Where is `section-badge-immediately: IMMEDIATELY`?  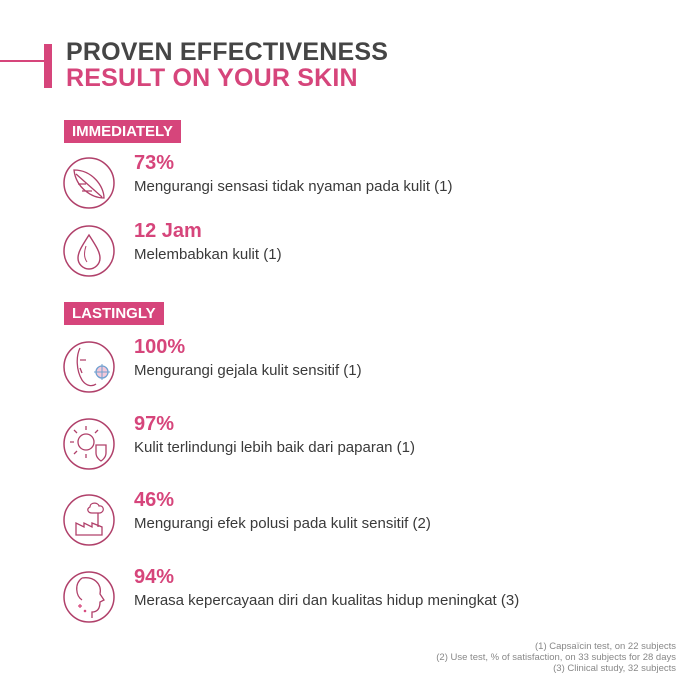
section-badge-immediately: IMMEDIATELY is located at coordinates (122, 131).